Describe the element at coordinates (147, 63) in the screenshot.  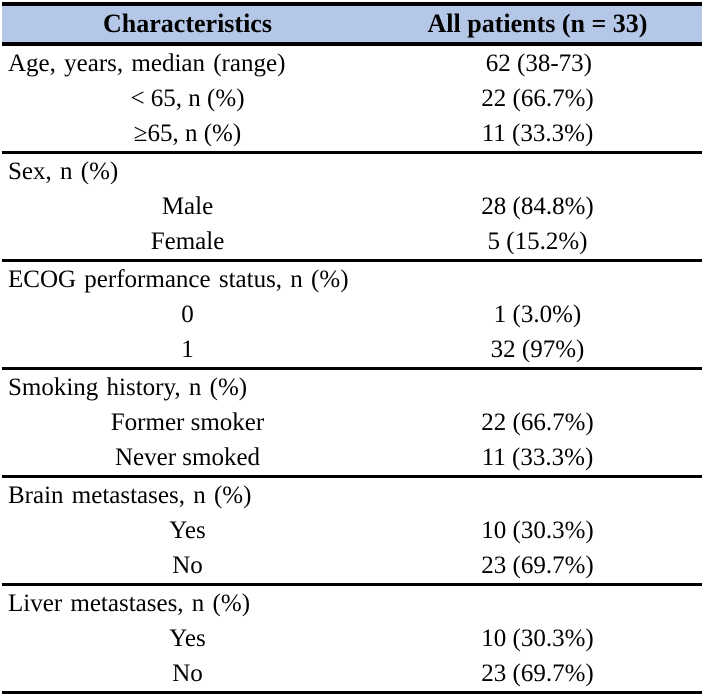
I see `characteristic-label: Age, years, median (range)` at that location.